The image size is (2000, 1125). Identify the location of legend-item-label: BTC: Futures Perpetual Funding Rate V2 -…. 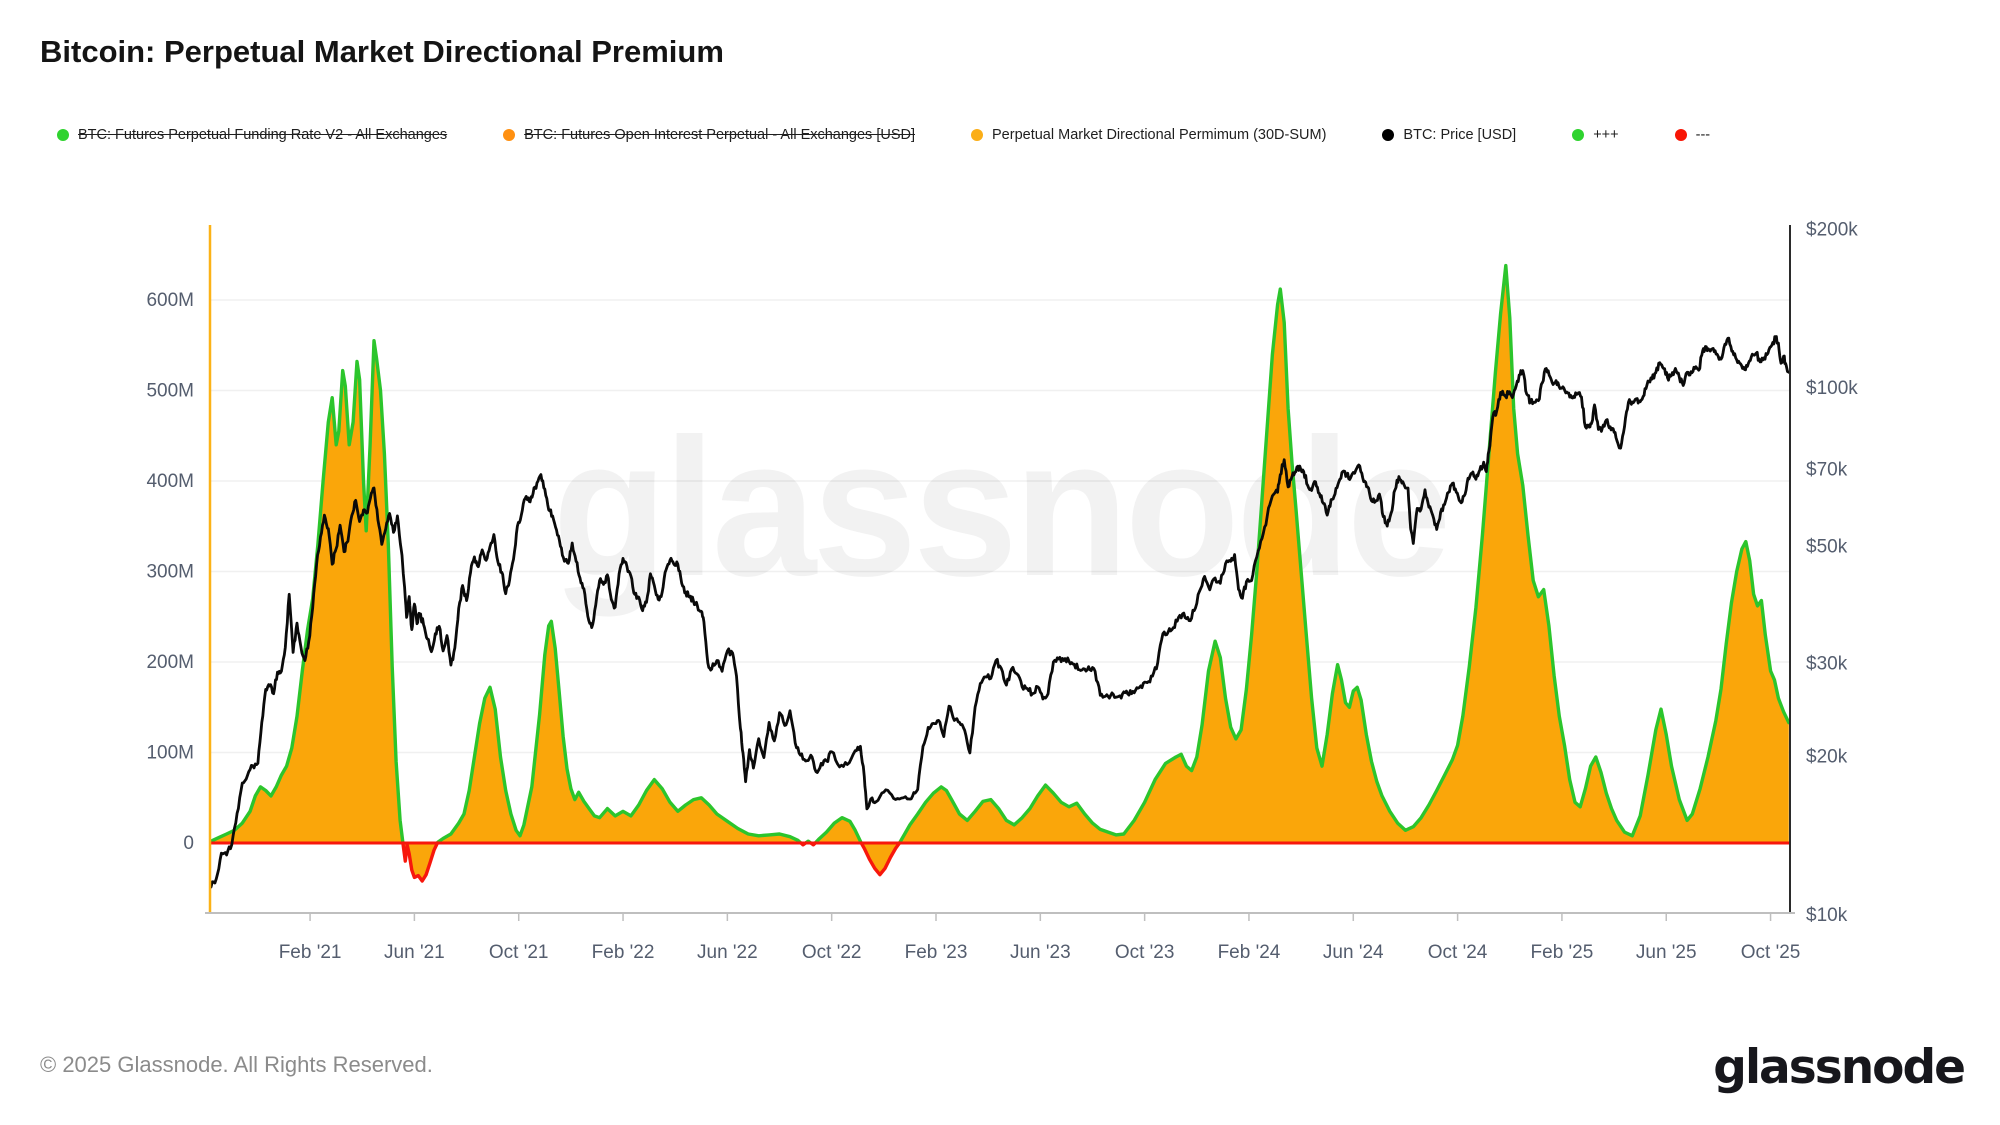
(263, 135).